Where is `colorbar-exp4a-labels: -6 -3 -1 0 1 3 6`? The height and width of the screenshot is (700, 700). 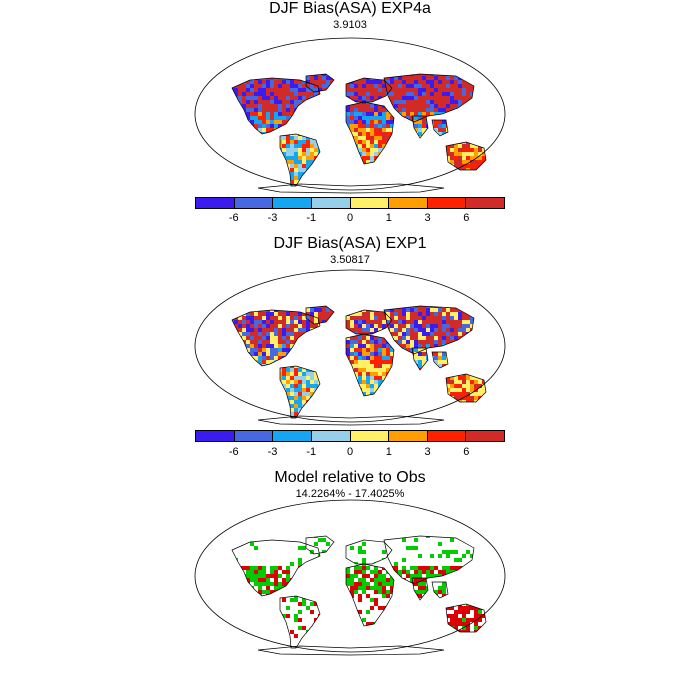
colorbar-exp4a-labels: -6 -3 -1 0 1 3 6 is located at coordinates (350, 220).